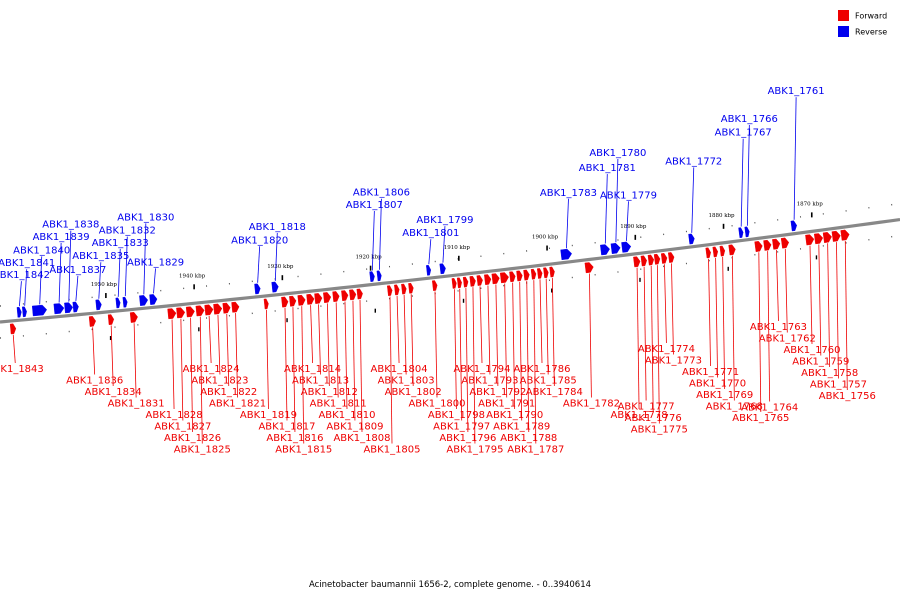  Describe the element at coordinates (673, 361) in the screenshot. I see `gene-label-abk1-1773: ABK1_1773` at that location.